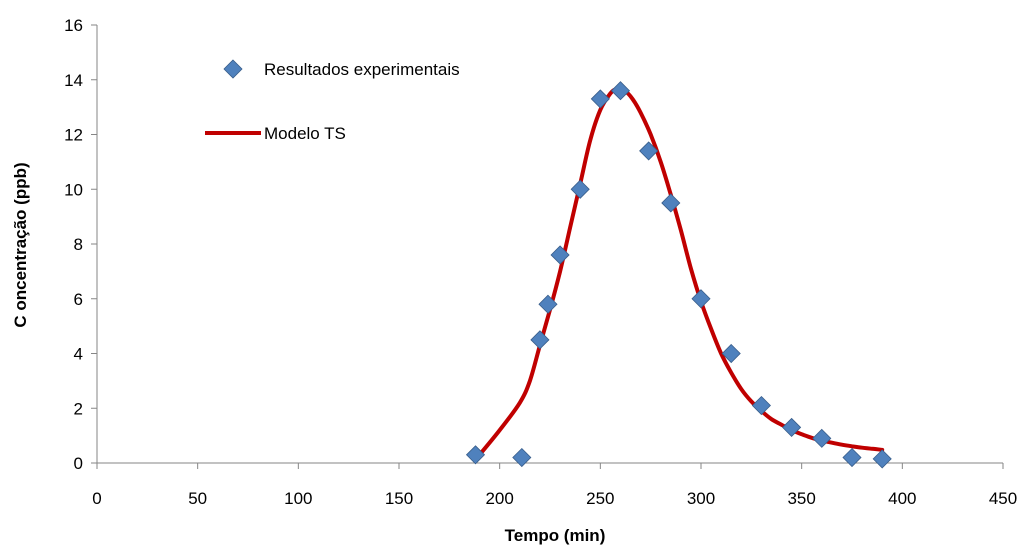  I want to click on y-tick-label: 12, so click(73, 135).